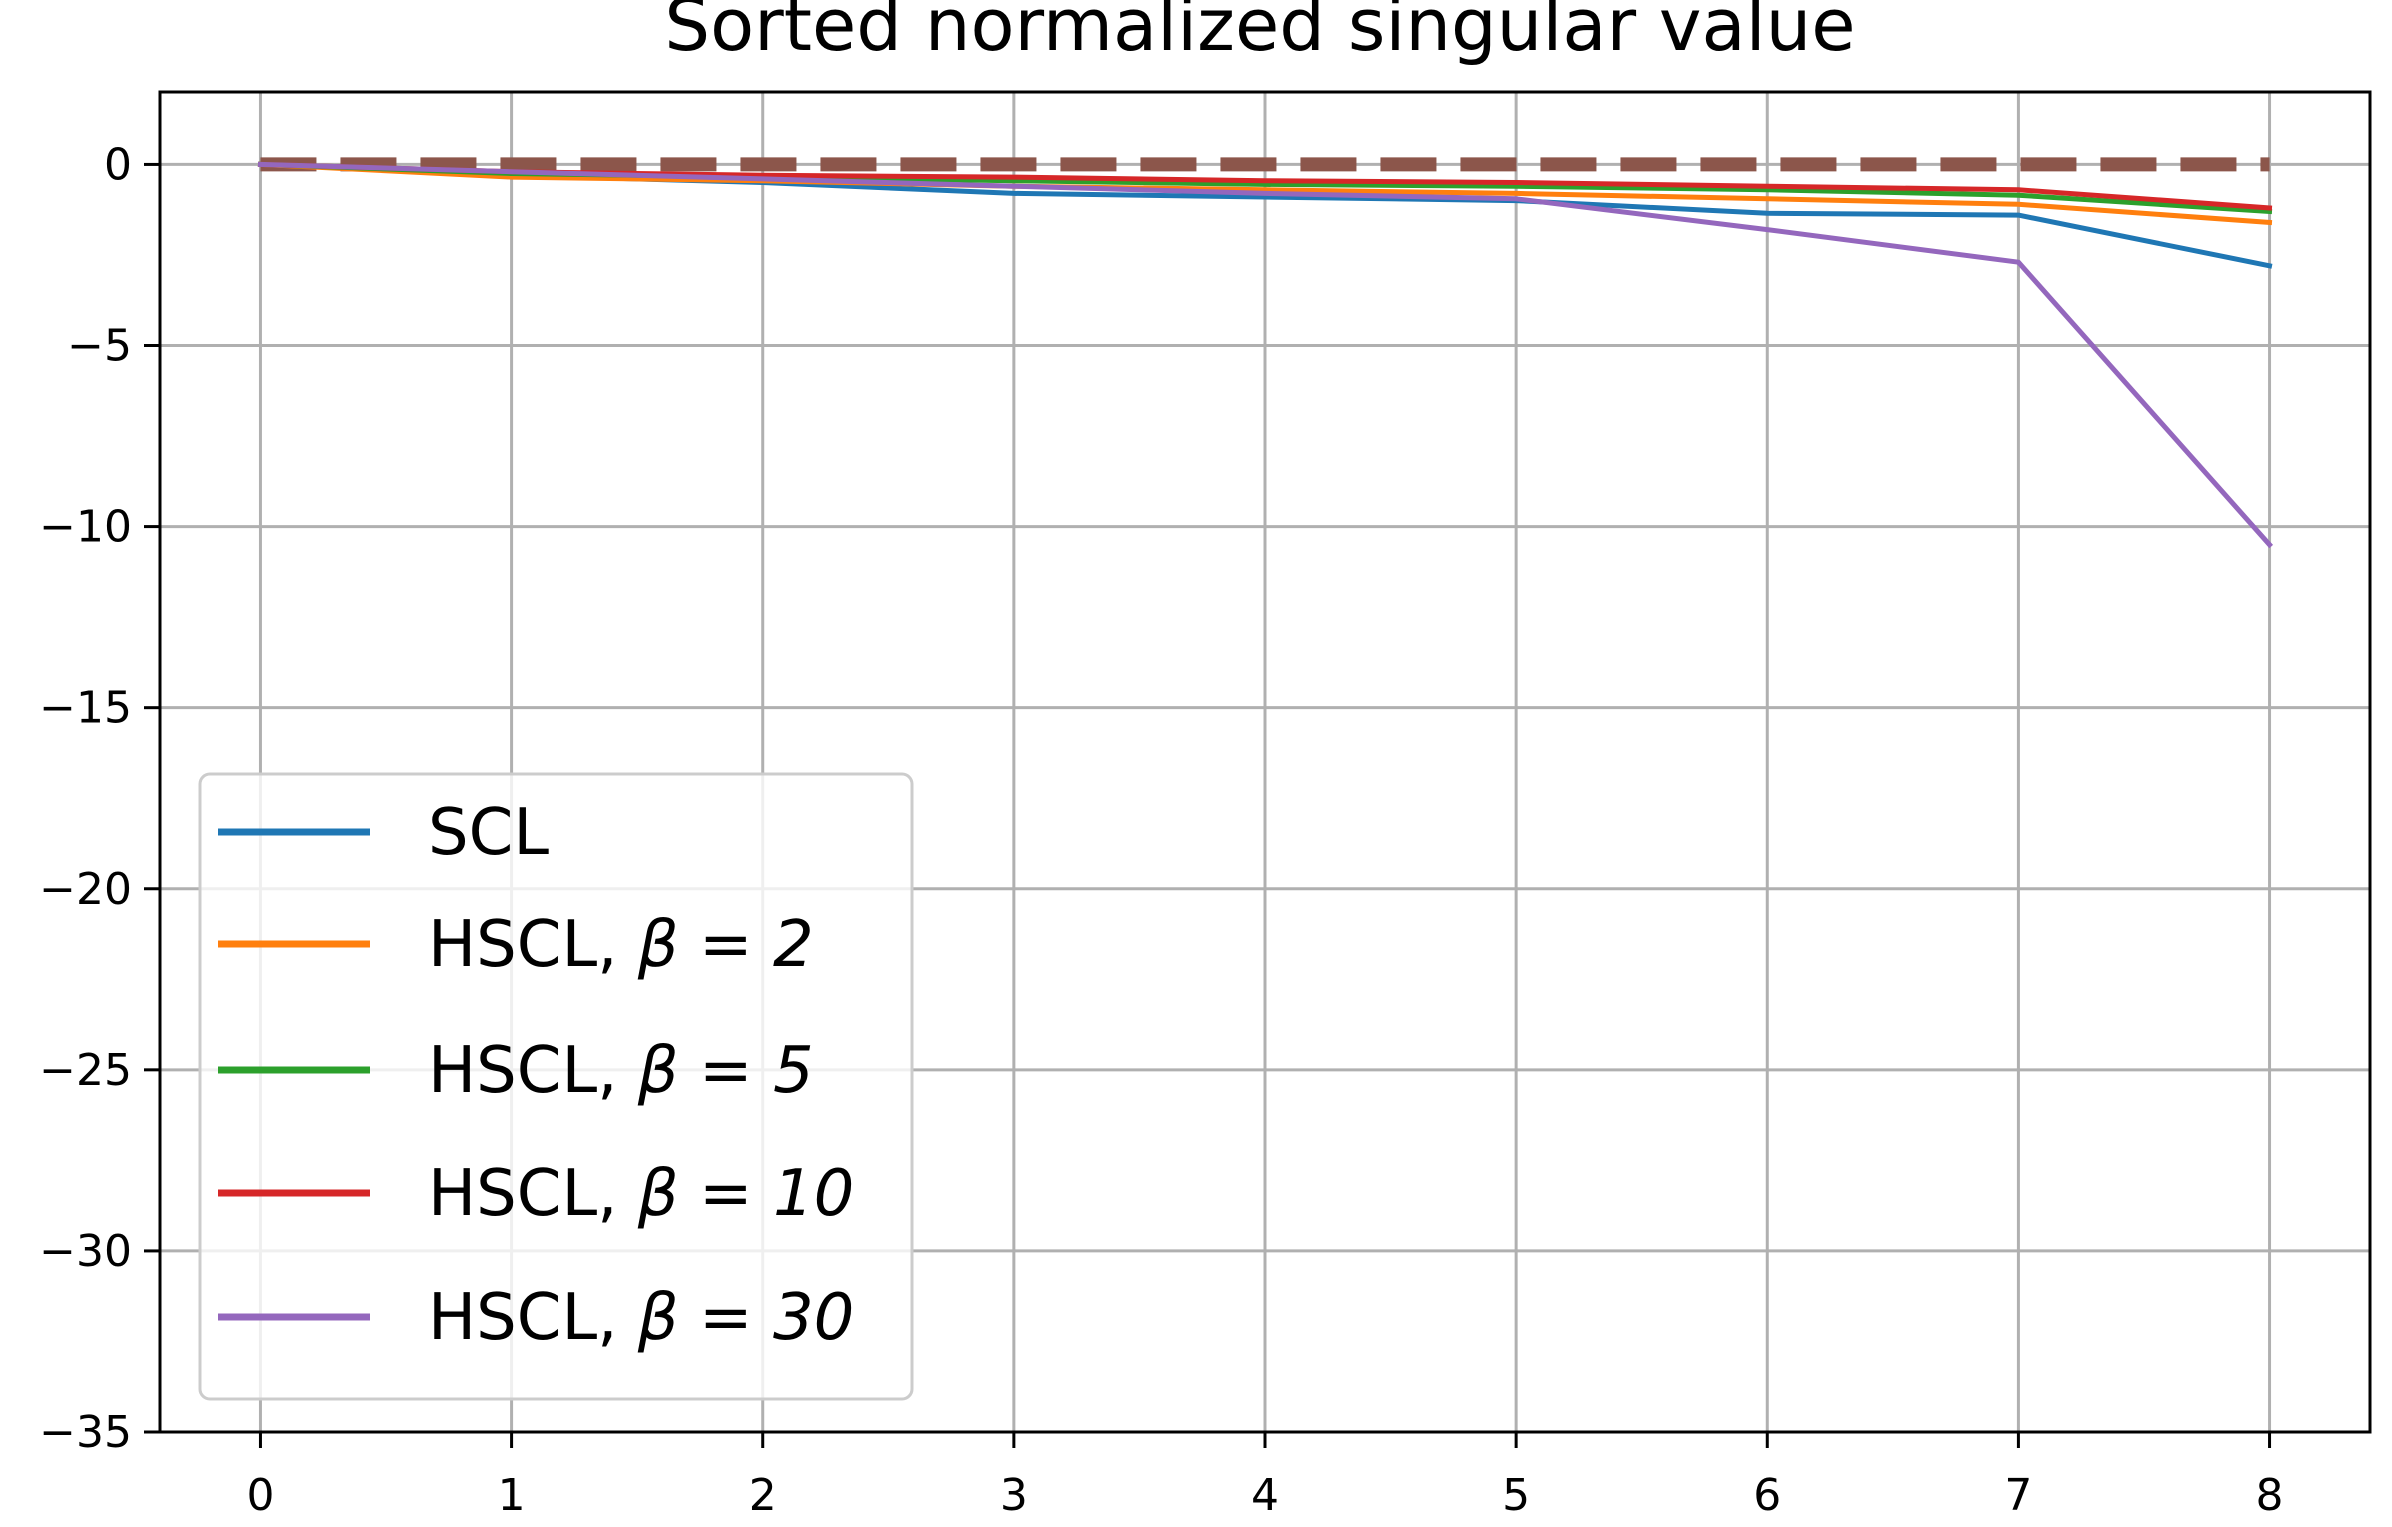 This screenshot has height=1527, width=2392. Describe the element at coordinates (85, 1251) in the screenshot. I see `y-tick-label: −30` at that location.